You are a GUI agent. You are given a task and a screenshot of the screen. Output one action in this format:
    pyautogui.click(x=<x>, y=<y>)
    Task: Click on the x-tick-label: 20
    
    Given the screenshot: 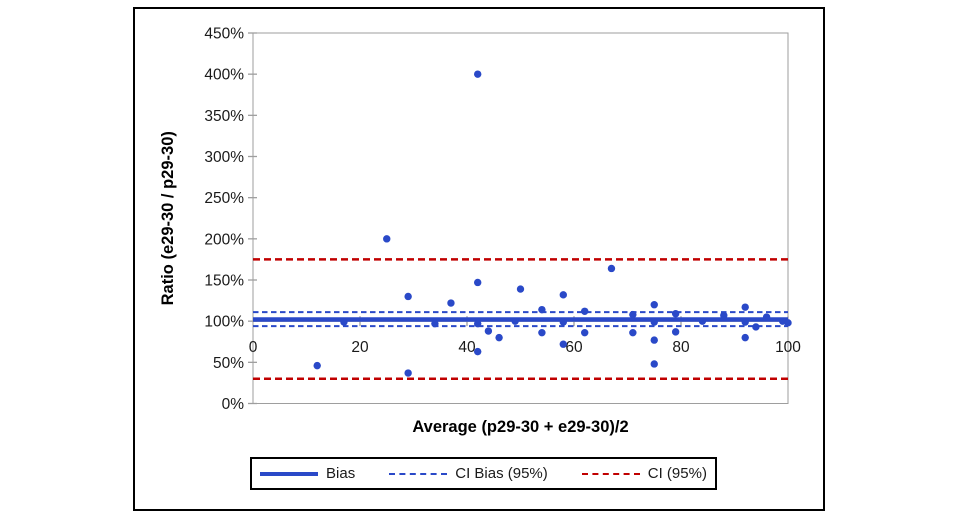 What is the action you would take?
    pyautogui.click(x=360, y=347)
    